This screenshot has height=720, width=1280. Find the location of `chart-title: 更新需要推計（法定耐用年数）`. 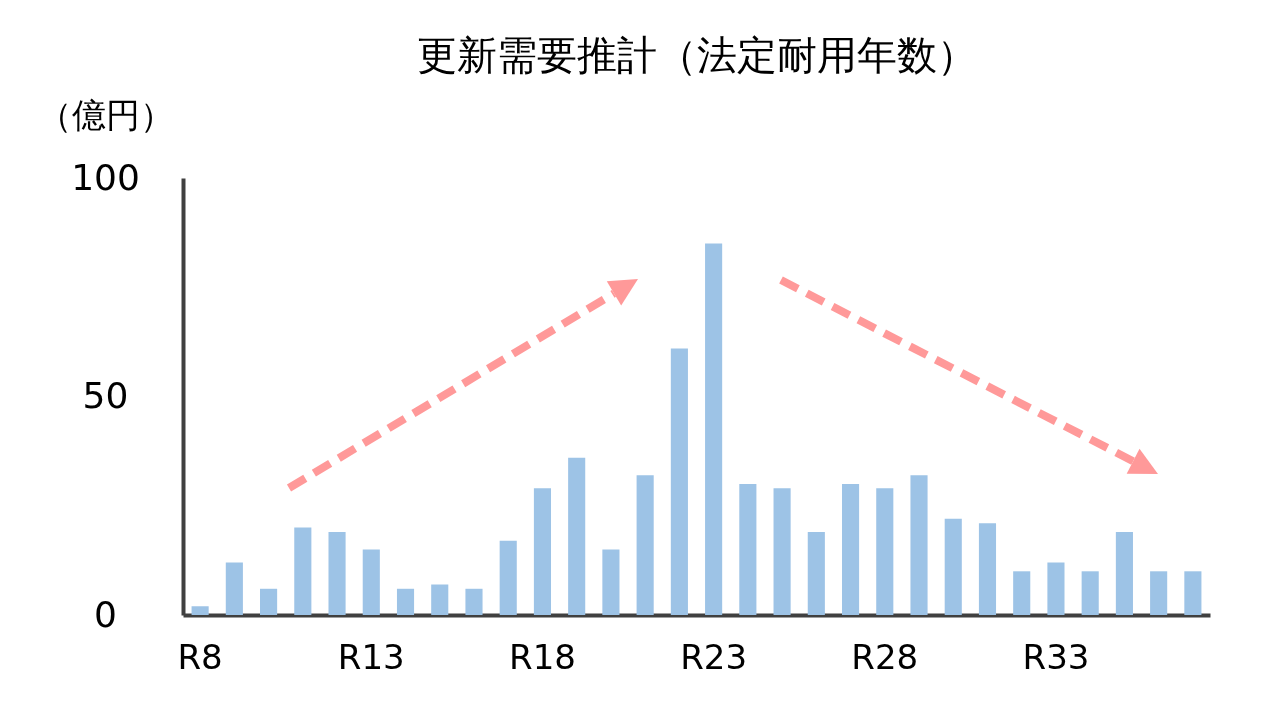

chart-title: 更新需要推計（法定耐用年数） is located at coordinates (696, 55).